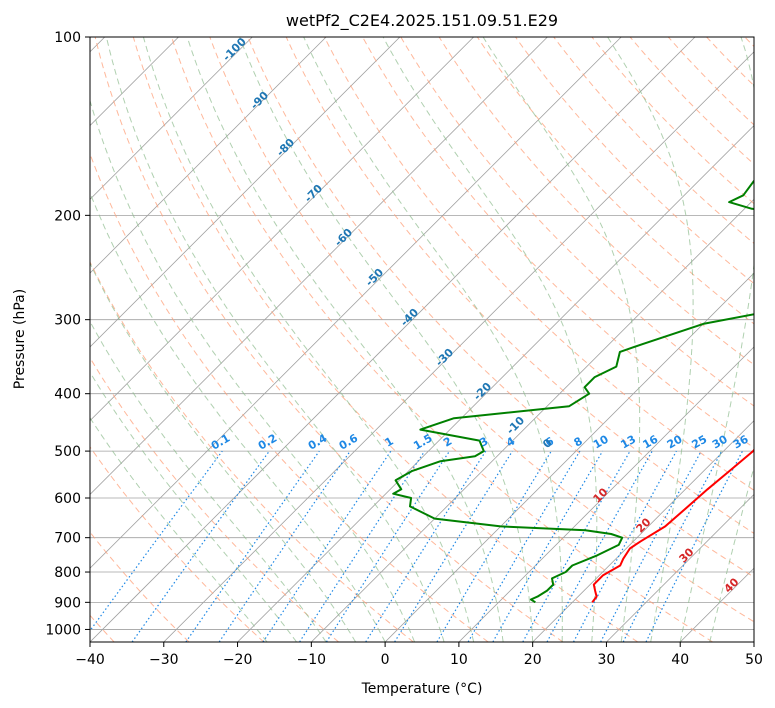 This screenshot has width=775, height=708. What do you see at coordinates (63, 630) in the screenshot?
I see `y-tick-label: 1000` at bounding box center [63, 630].